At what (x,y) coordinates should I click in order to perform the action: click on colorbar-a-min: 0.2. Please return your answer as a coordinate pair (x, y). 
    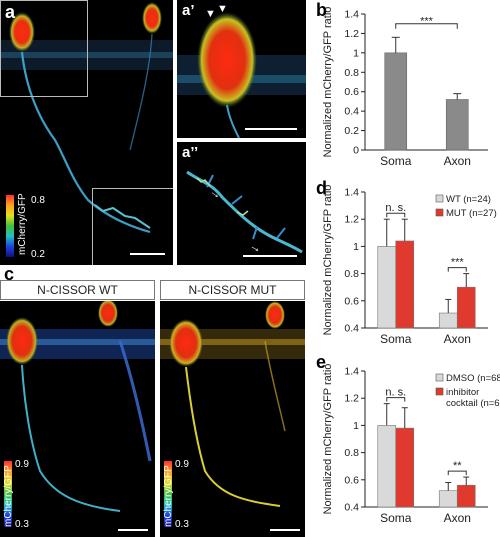
    Looking at the image, I should click on (38, 254).